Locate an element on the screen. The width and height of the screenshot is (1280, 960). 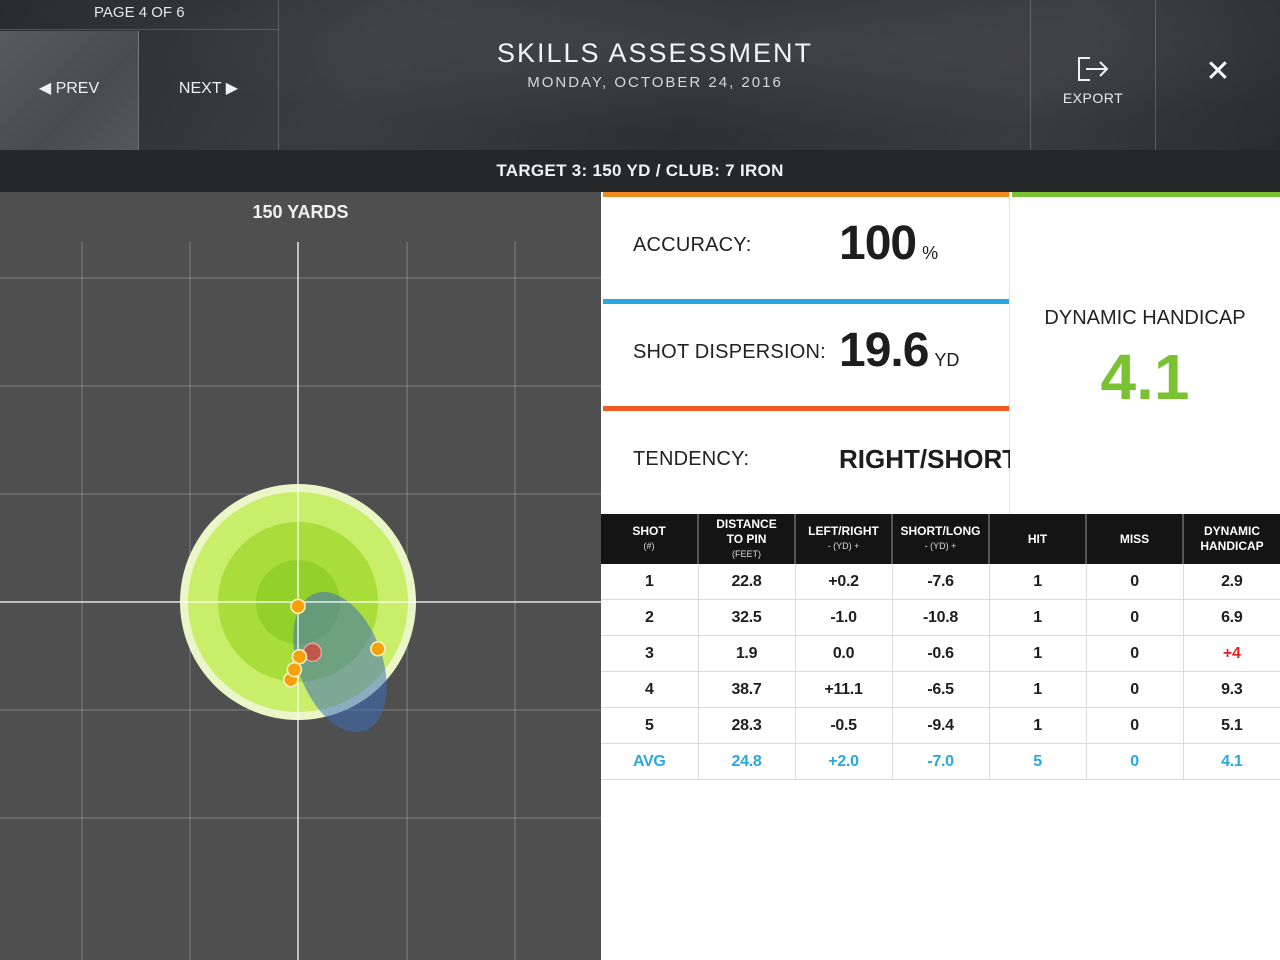
accuracy-unit: % is located at coordinates (930, 253).